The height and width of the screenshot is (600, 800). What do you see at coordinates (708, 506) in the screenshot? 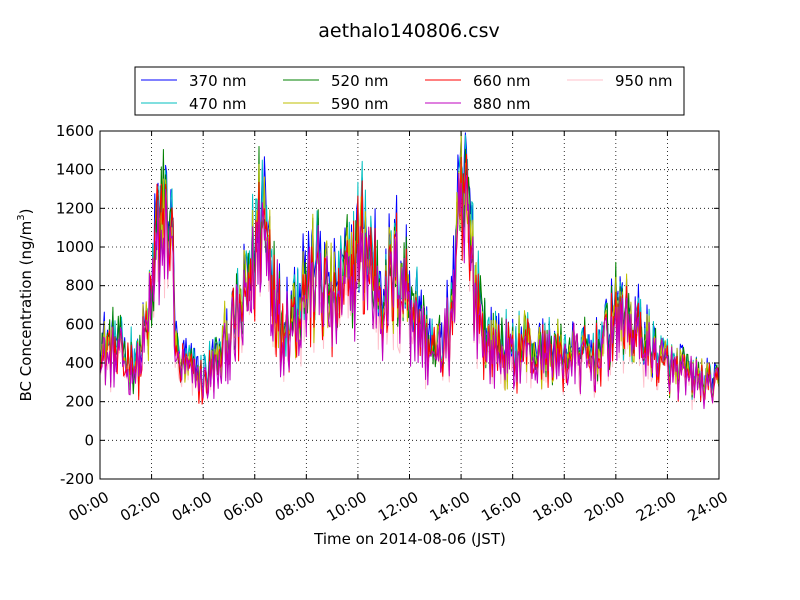
I see `x-tick-label: 24:00` at bounding box center [708, 506].